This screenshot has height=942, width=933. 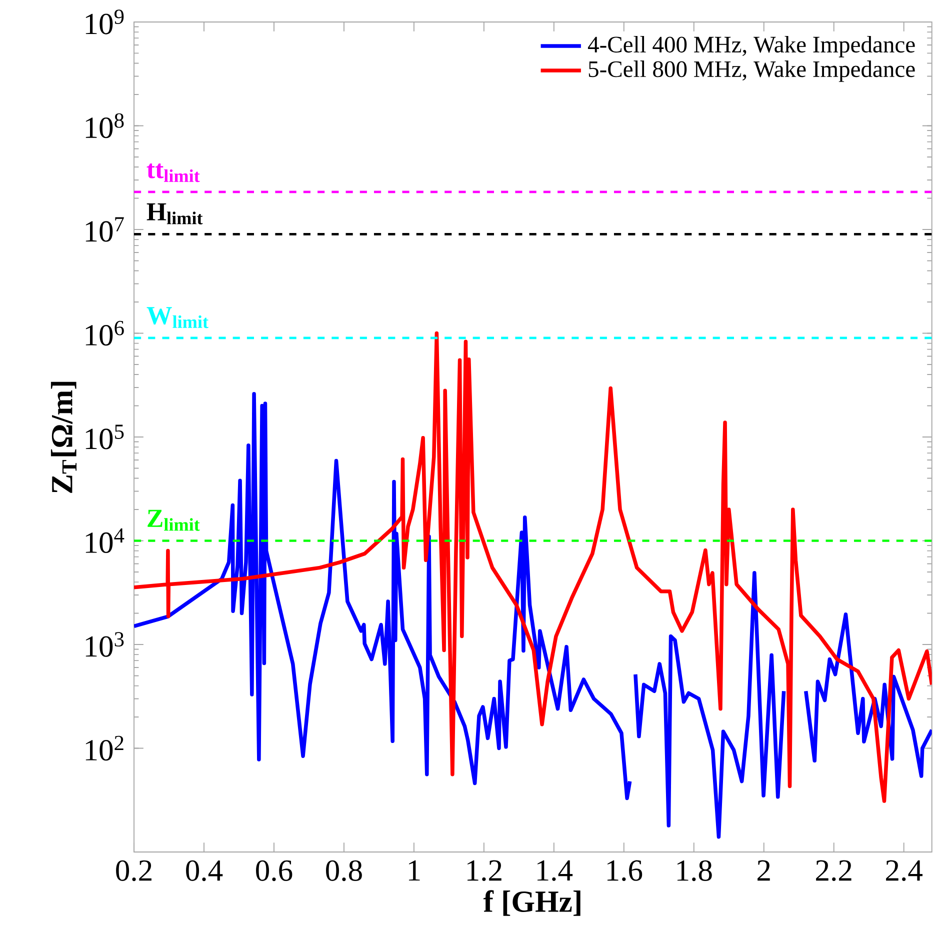 What do you see at coordinates (624, 871) in the screenshot?
I see `x-tick-label: 1.6` at bounding box center [624, 871].